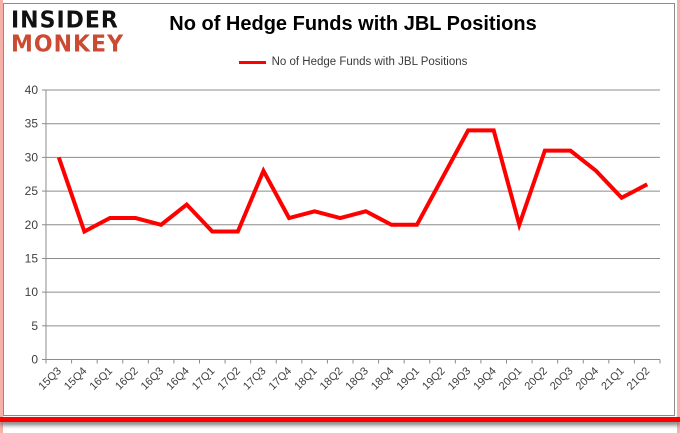 The height and width of the screenshot is (433, 680). I want to click on x-axis-label: 18Q4, so click(383, 379).